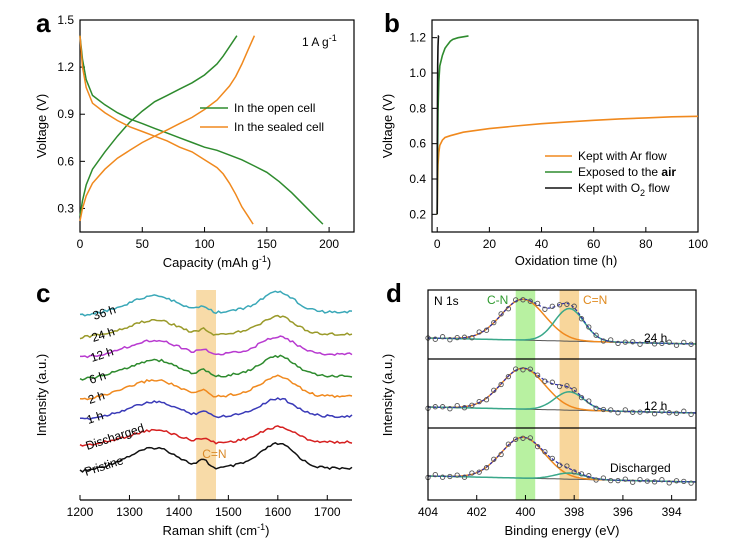 Image resolution: width=729 pixels, height=558 pixels. What do you see at coordinates (80, 244) in the screenshot?
I see `a-xtick-label: 0` at bounding box center [80, 244].